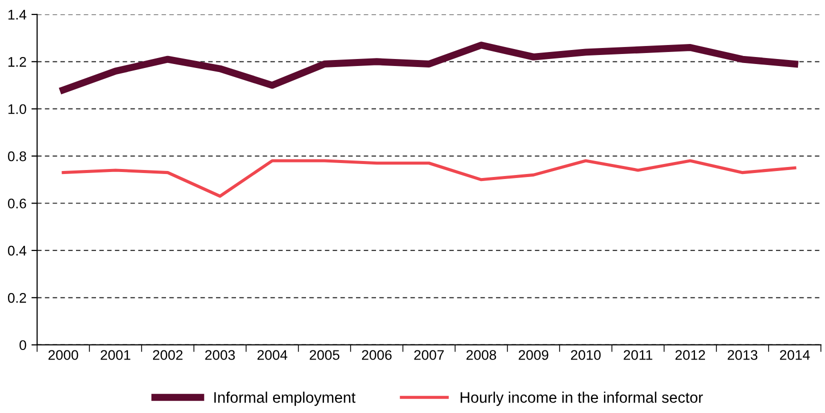 The height and width of the screenshot is (413, 825). What do you see at coordinates (586, 355) in the screenshot?
I see `x-tick-label: 2010` at bounding box center [586, 355].